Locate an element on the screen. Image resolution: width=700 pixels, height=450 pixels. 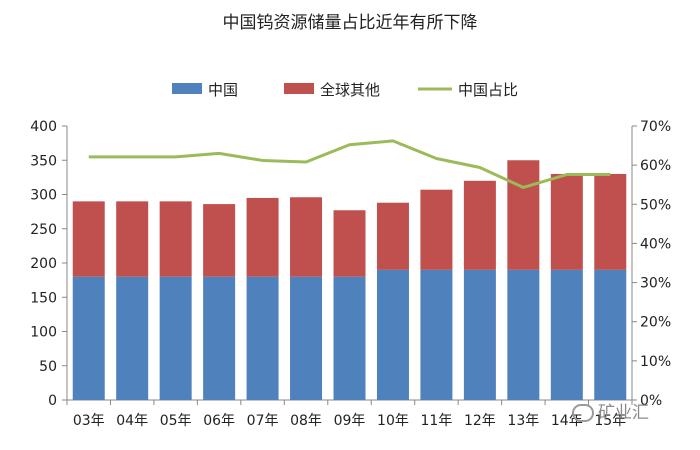
right-tick-label: 30% is located at coordinates (655, 284).